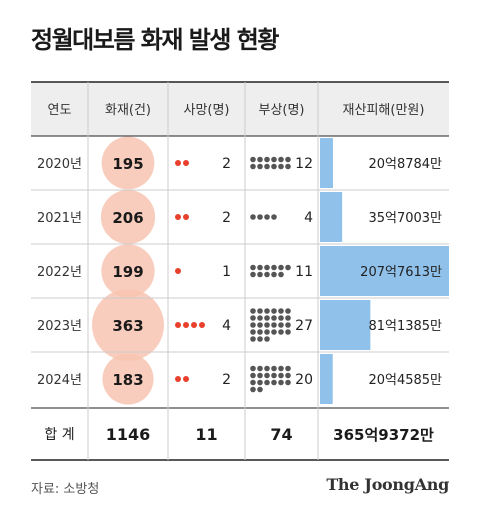  Describe the element at coordinates (128, 434) in the screenshot. I see `total-fires: 1146` at that location.